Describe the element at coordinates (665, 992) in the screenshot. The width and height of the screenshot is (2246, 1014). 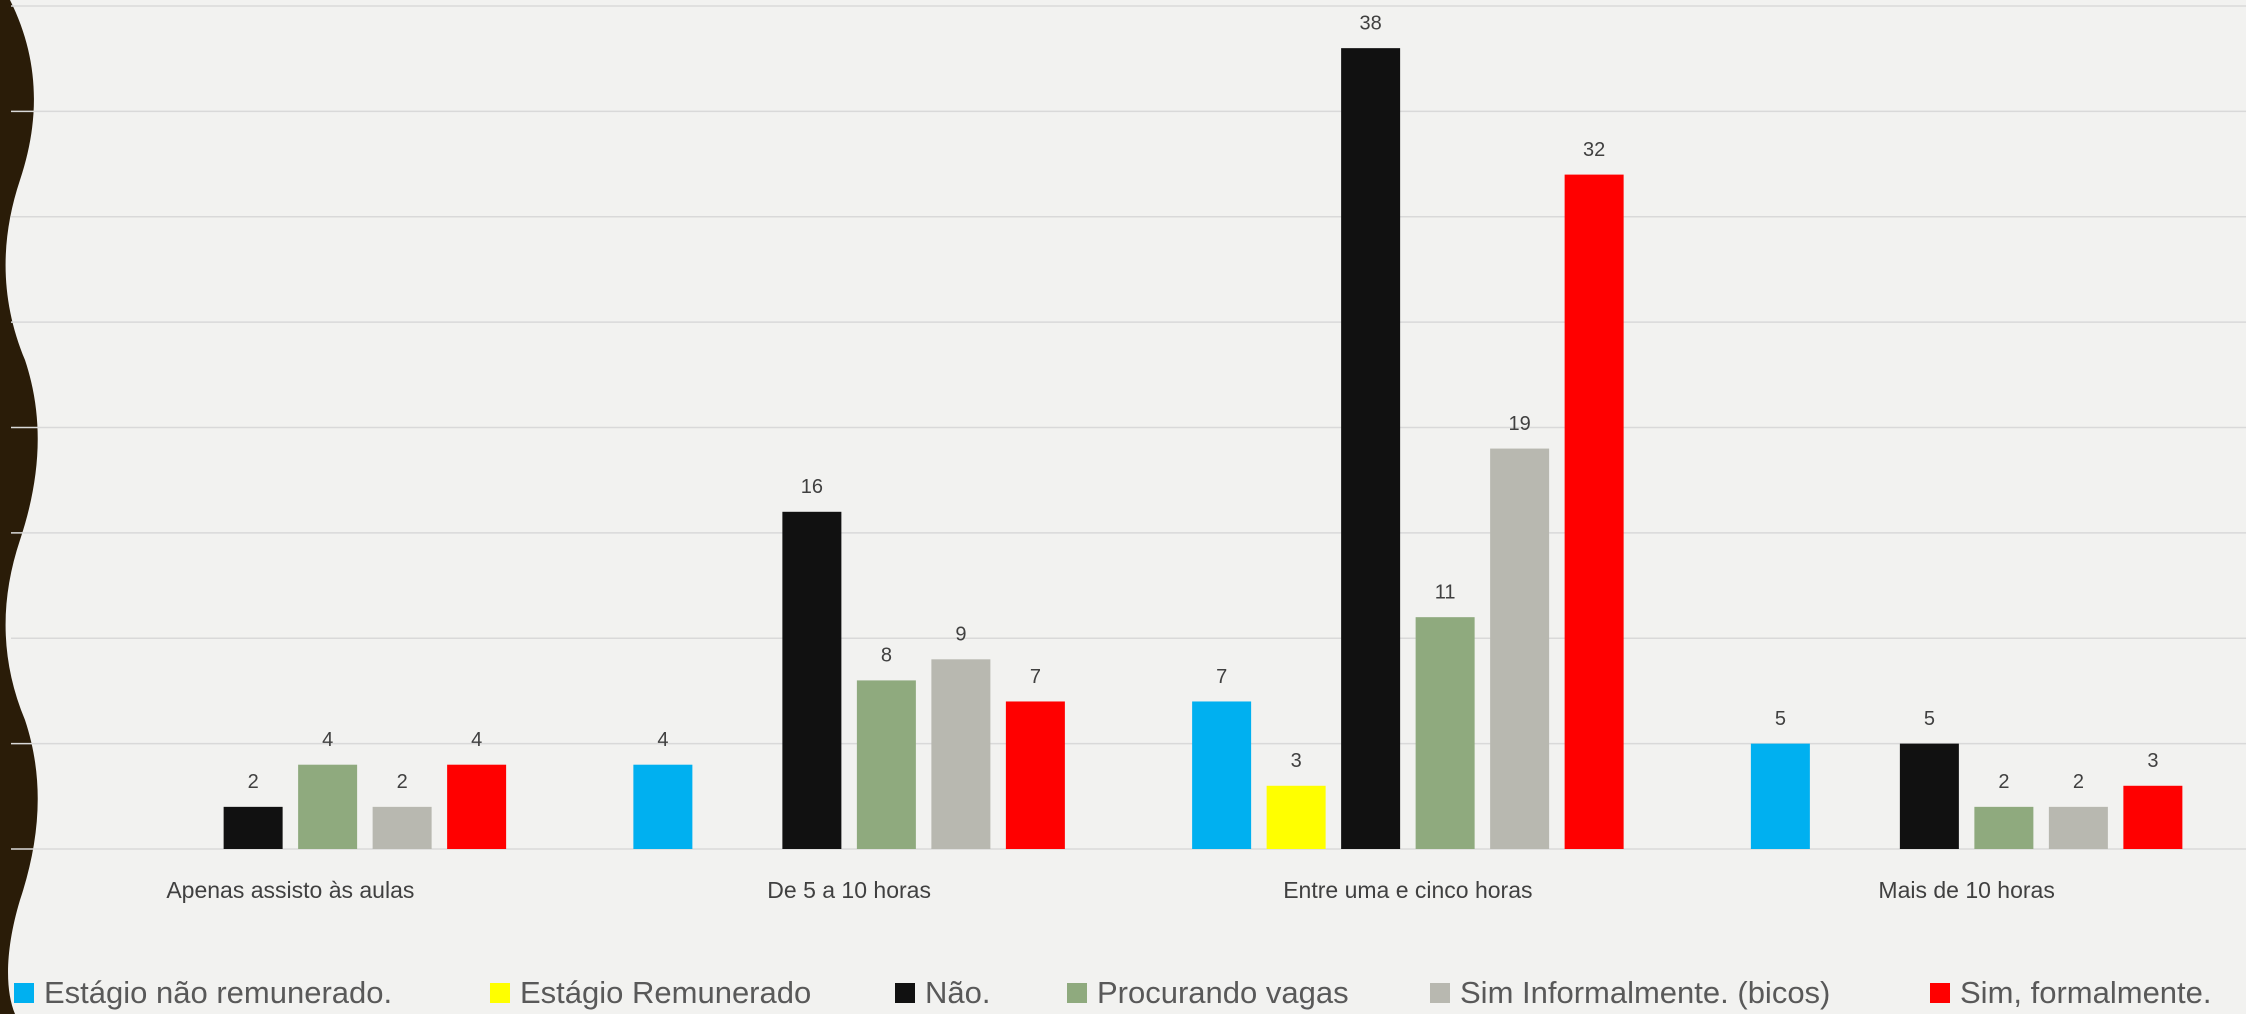
I see `legend-label: Estágio Remunerado` at that location.